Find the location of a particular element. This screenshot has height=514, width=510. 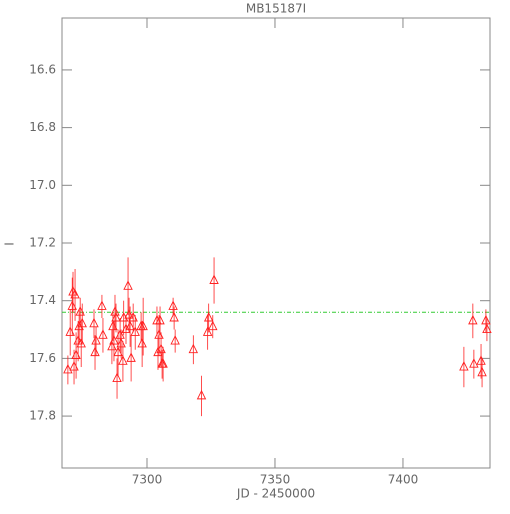

x-axis-label: JD - 2450000 is located at coordinates (275, 494).